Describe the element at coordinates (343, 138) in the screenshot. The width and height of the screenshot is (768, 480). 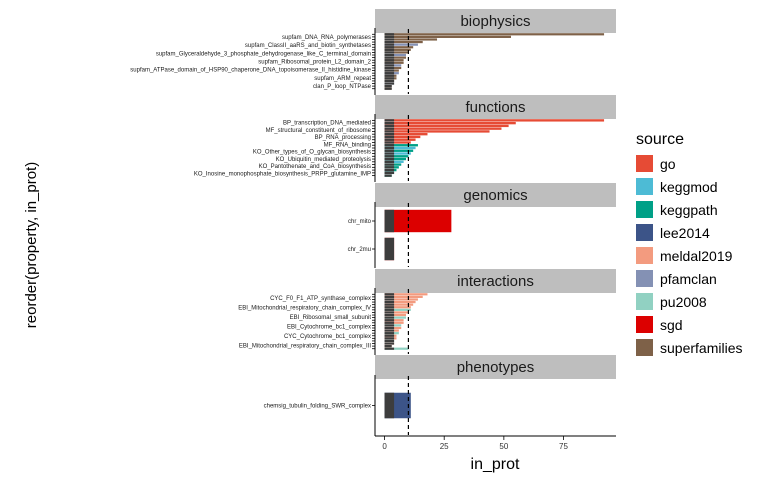
I see `y-tick-label: BP_RNA_processing` at that location.